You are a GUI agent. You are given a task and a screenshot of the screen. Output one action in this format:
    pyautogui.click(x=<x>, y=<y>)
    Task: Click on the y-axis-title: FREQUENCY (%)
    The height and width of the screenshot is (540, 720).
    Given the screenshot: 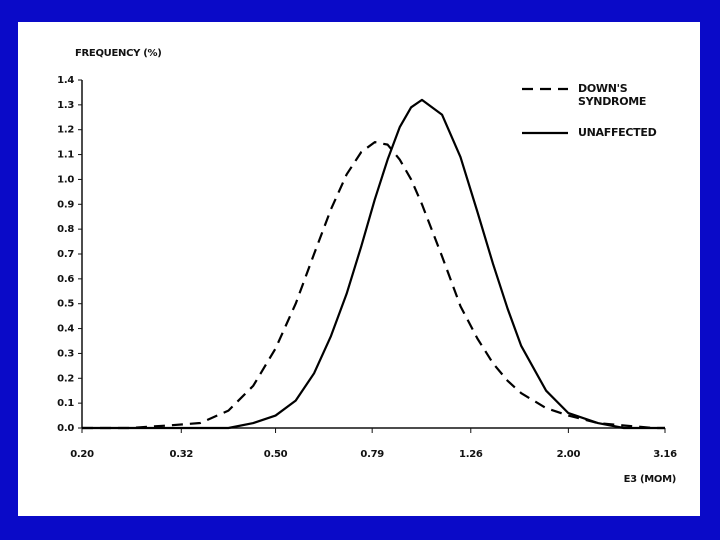 What is the action you would take?
    pyautogui.click(x=118, y=53)
    